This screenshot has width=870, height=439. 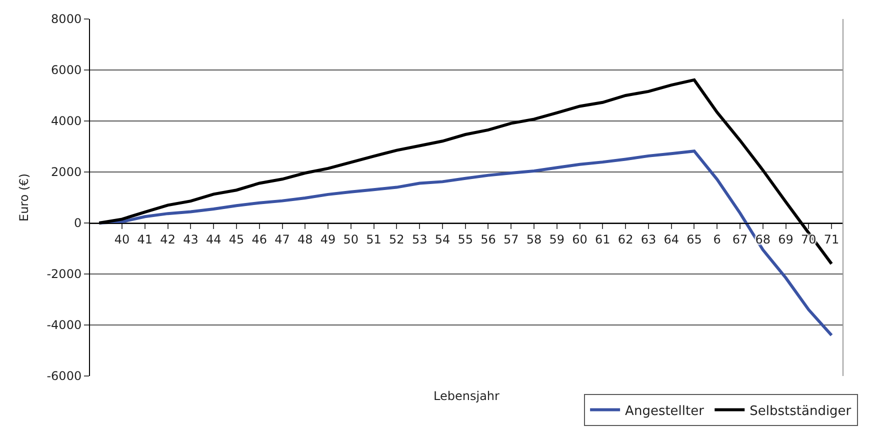 What do you see at coordinates (648, 239) in the screenshot?
I see `x-tick-label: 63` at bounding box center [648, 239].